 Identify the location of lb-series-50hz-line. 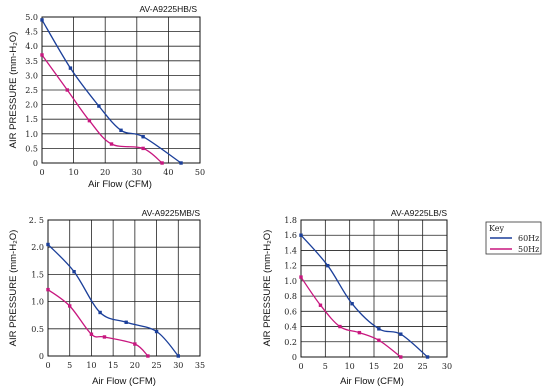
(351, 317).